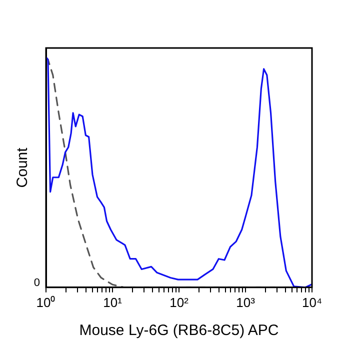 This screenshot has width=340, height=350. I want to click on x-tick-label: 10⁴, so click(312, 302).